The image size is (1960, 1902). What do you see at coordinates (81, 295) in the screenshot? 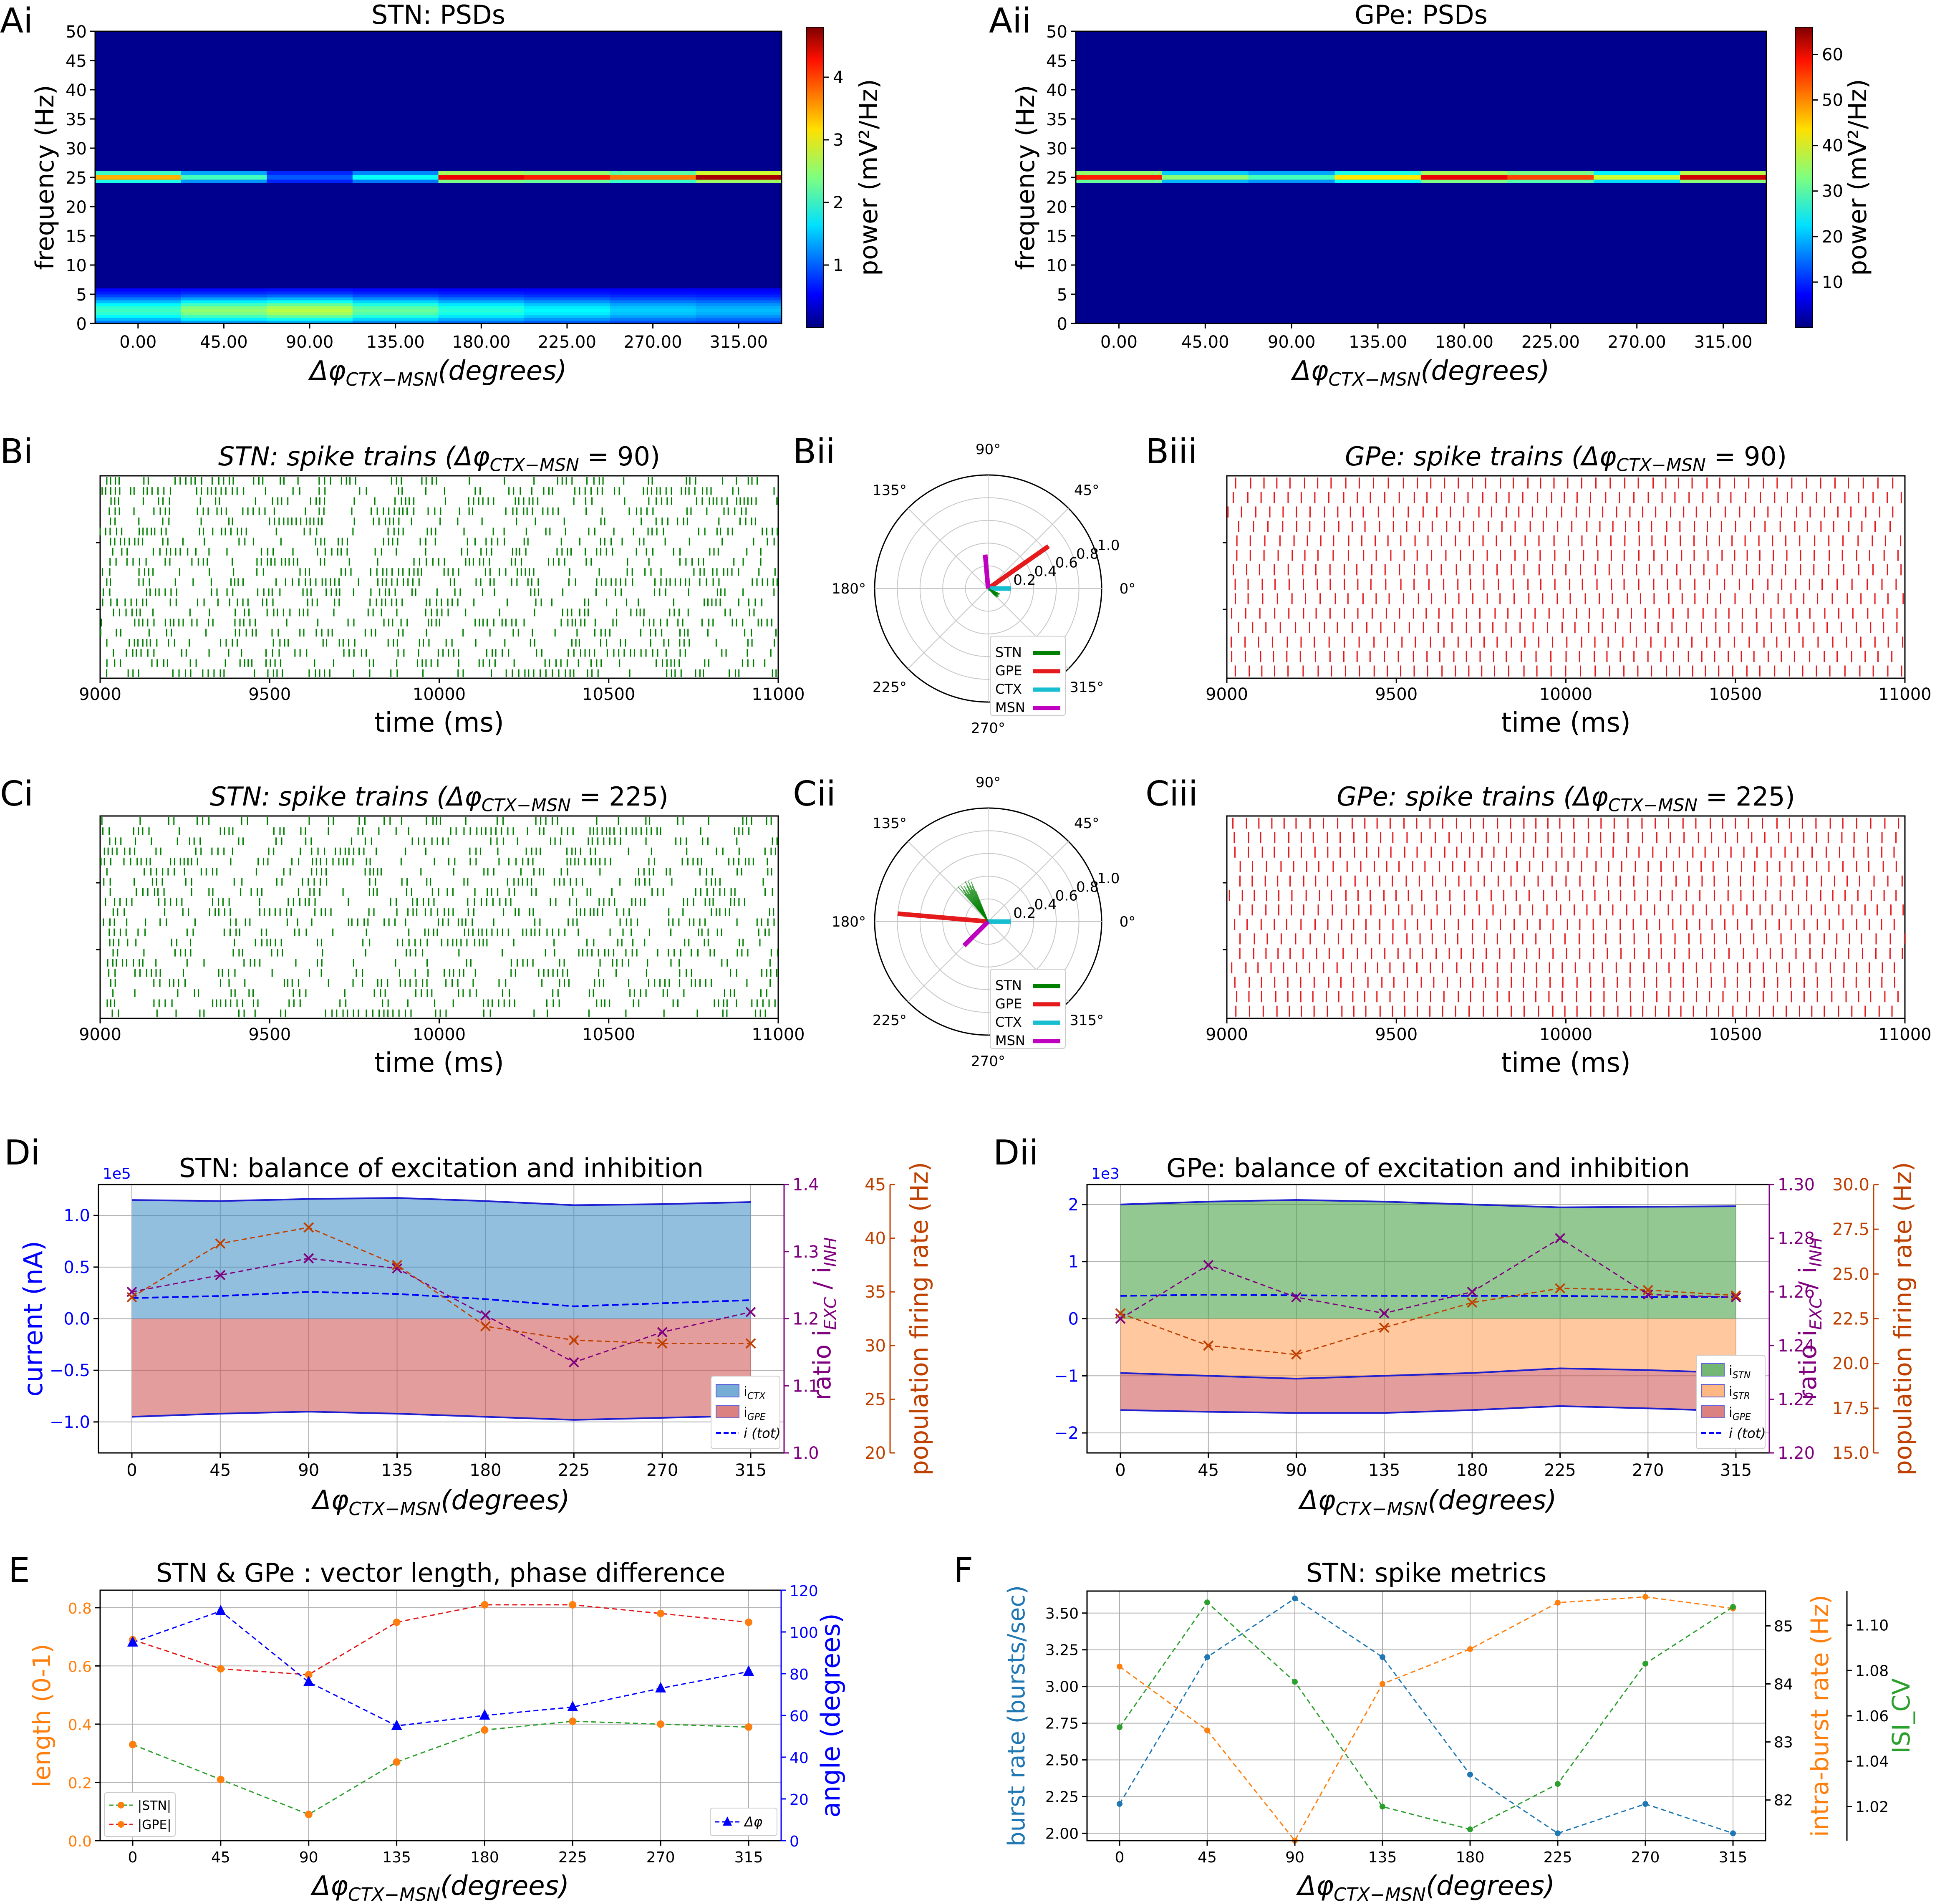
I see `y-tick-label: 5` at bounding box center [81, 295].